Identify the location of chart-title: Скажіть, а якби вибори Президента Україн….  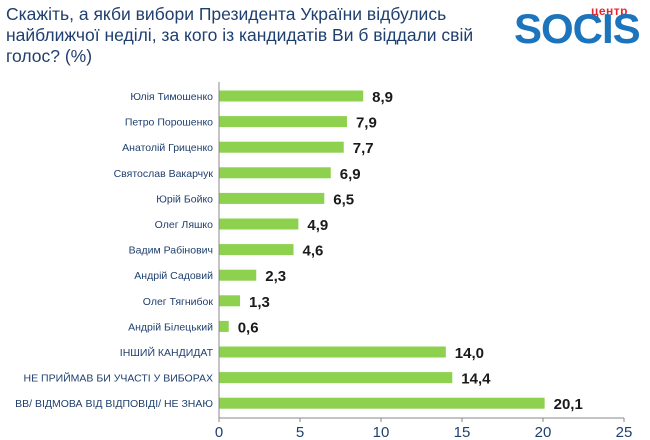
(240, 35).